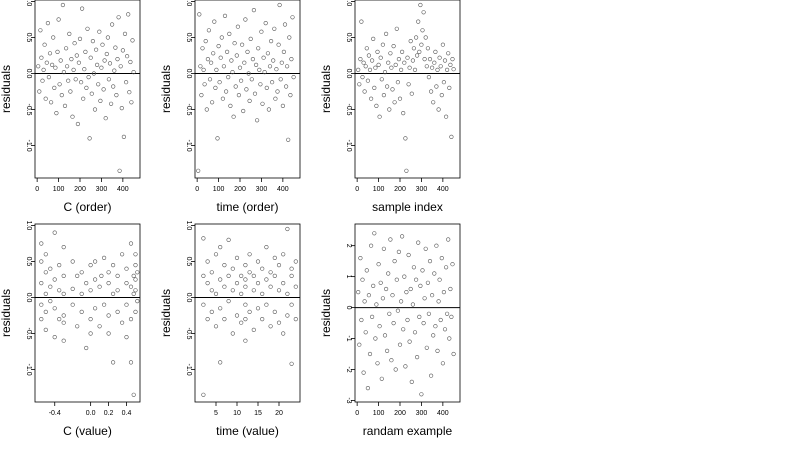  What do you see at coordinates (348, 277) in the screenshot?
I see `y-tick-label: 1` at bounding box center [348, 277].